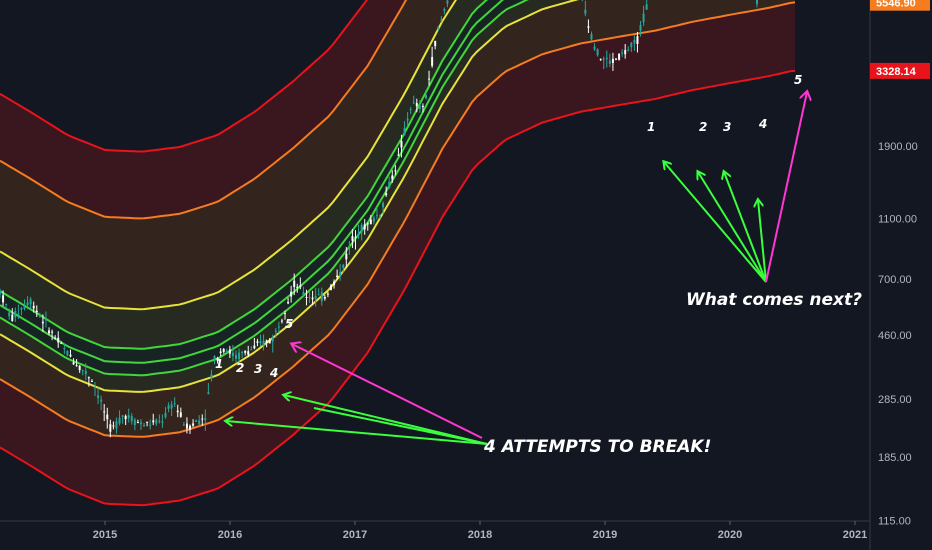 Image resolution: width=932 pixels, height=550 pixels. What do you see at coordinates (480, 535) in the screenshot?
I see `time-tick-label: 2018` at bounding box center [480, 535].